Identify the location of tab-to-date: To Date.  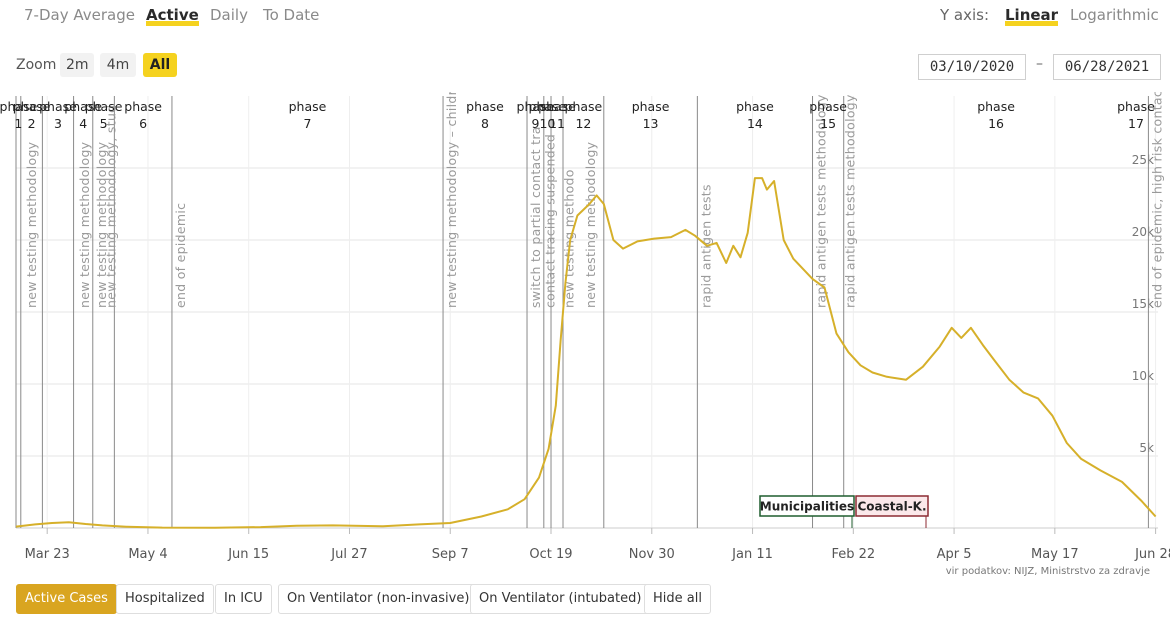
(291, 15).